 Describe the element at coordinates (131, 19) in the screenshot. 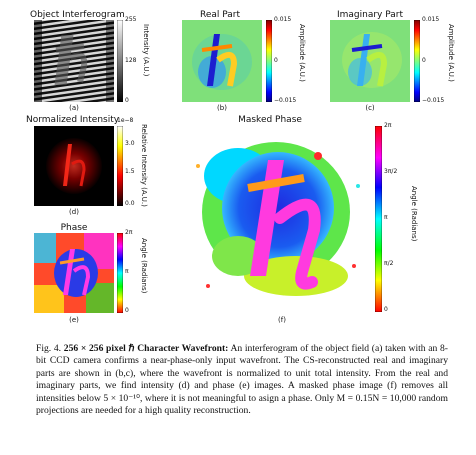

I see `panel-a-tick: 255` at that location.